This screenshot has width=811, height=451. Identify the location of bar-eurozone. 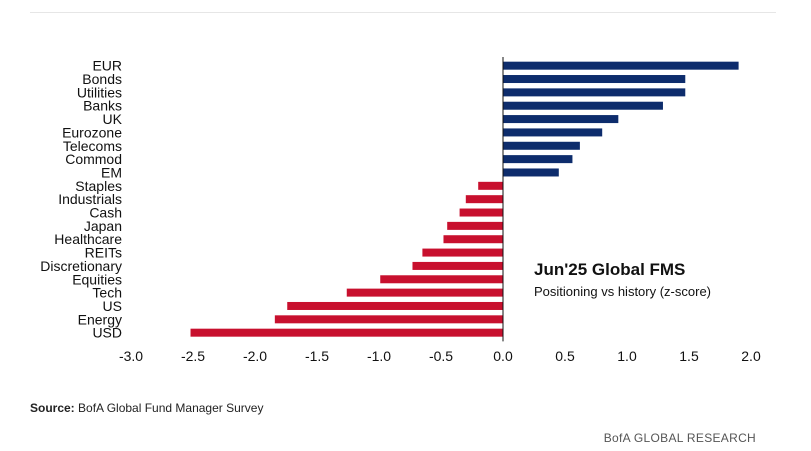
(553, 132).